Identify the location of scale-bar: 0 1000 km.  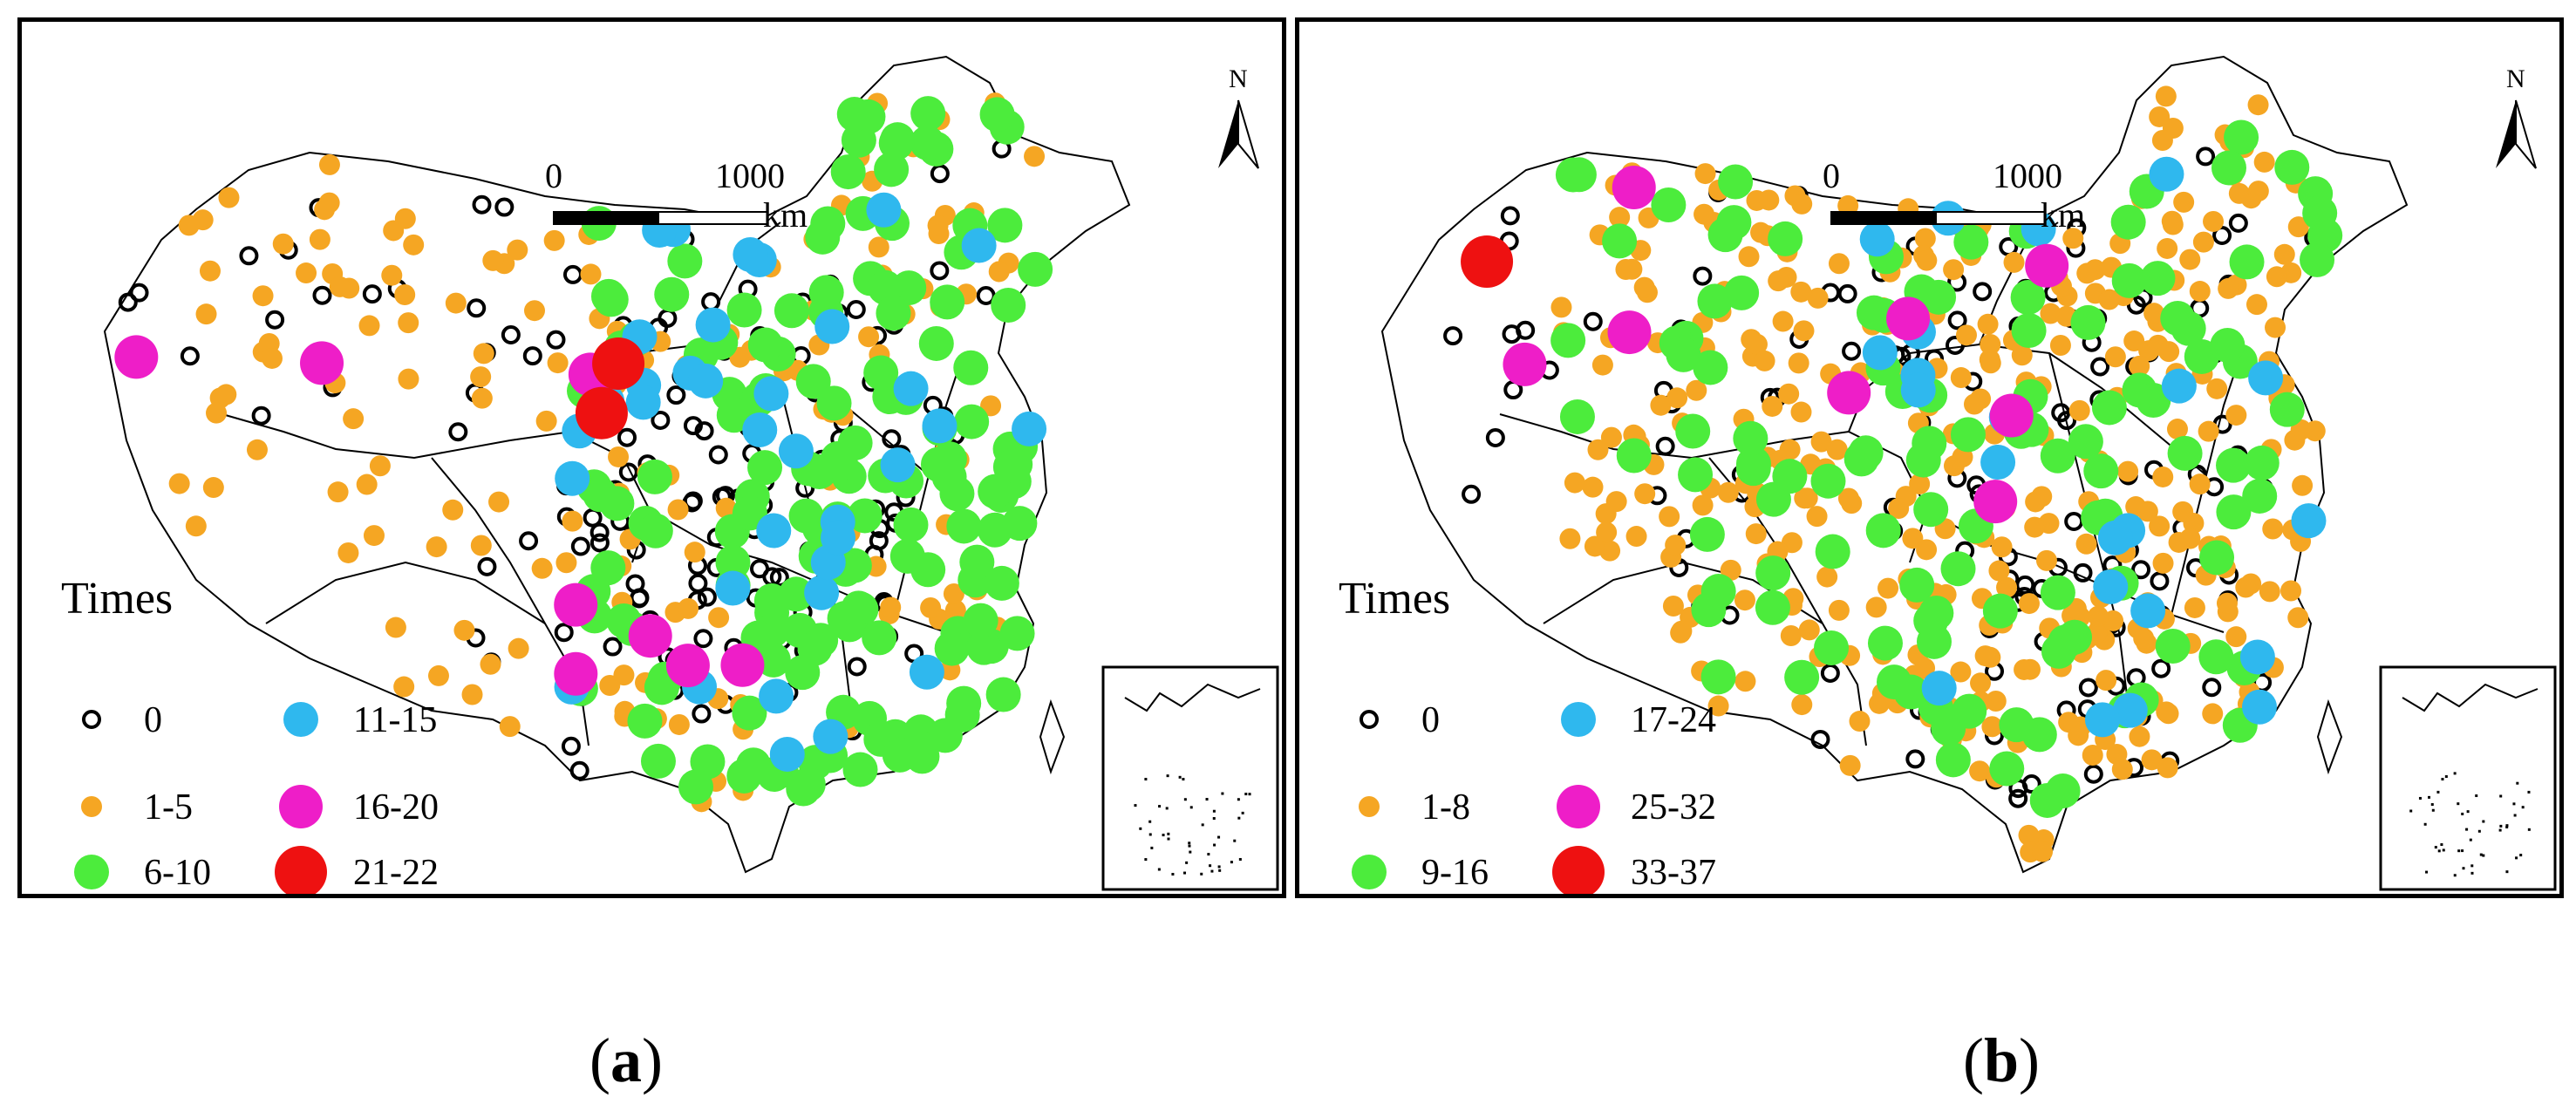
(677, 195).